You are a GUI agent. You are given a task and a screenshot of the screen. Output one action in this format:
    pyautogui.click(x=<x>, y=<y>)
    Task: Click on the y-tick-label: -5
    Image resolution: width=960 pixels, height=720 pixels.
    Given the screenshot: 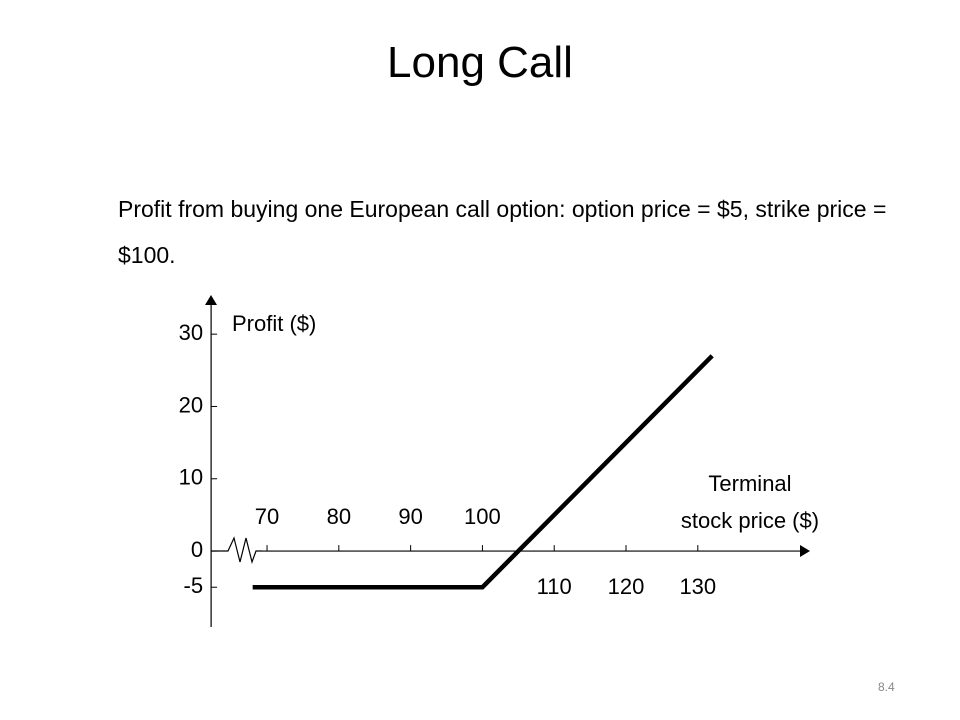 What is the action you would take?
    pyautogui.click(x=194, y=585)
    